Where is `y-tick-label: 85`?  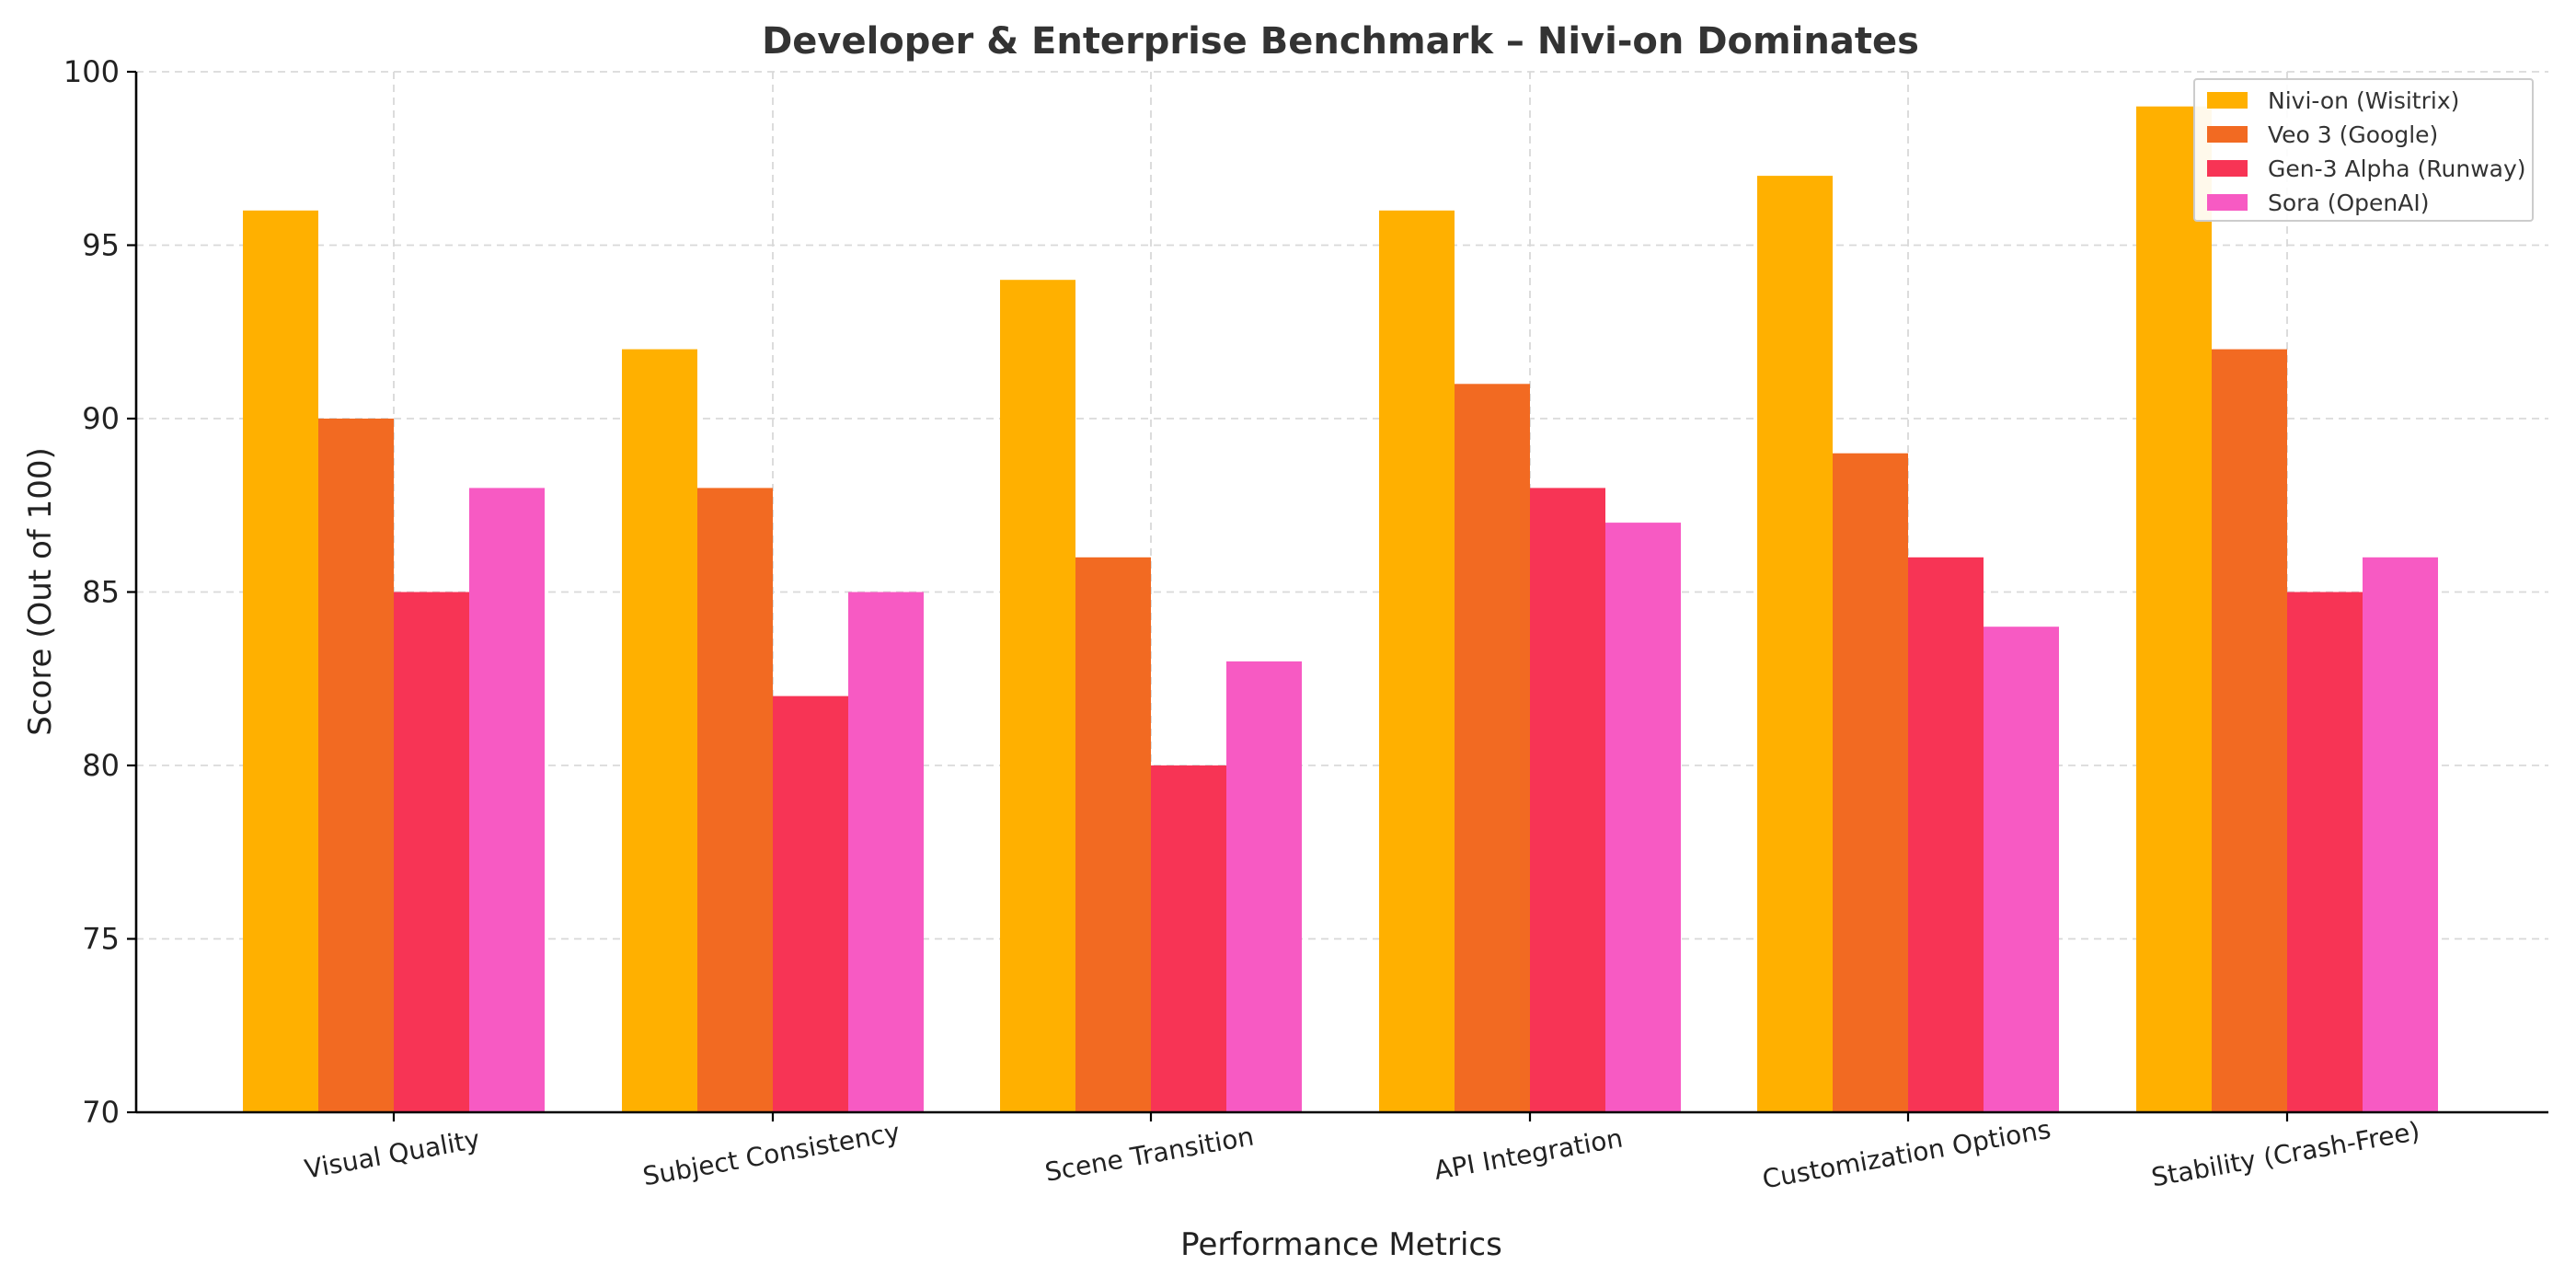 y-tick-label: 85 is located at coordinates (101, 592).